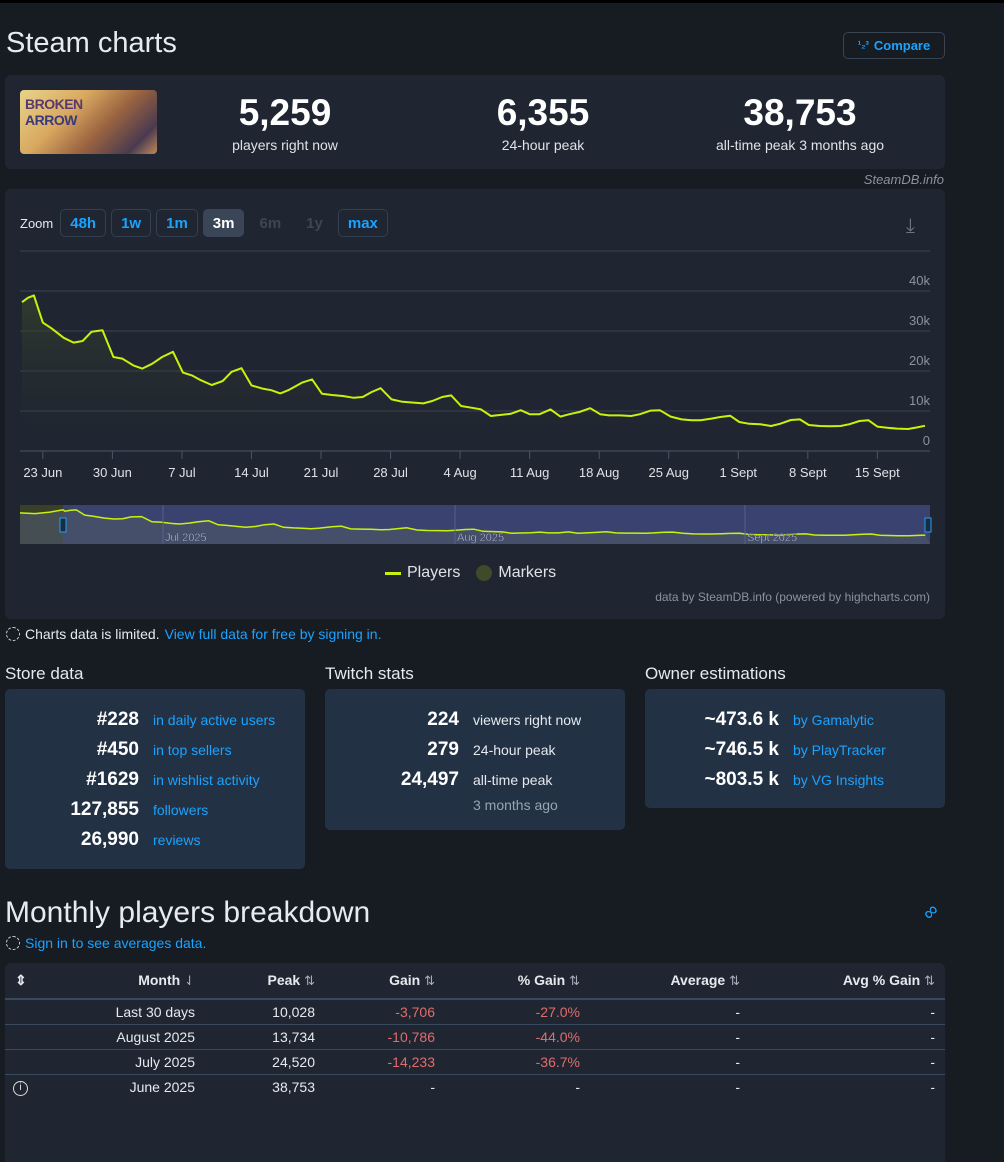 This screenshot has width=1004, height=1162. What do you see at coordinates (670, 981) in the screenshot?
I see `col-average: Average ⇅` at bounding box center [670, 981].